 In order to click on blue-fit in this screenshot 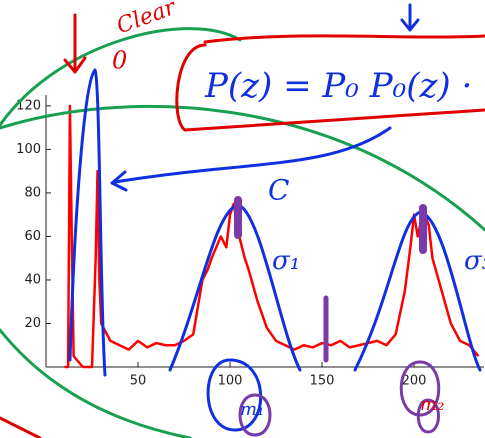, I will do `click(87, 222)`.